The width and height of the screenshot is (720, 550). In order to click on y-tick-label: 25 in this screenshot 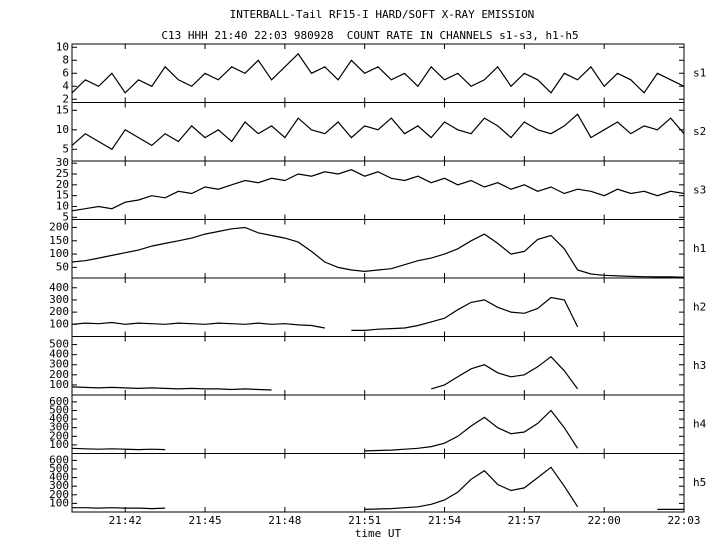, I will do `click(62, 173)`.